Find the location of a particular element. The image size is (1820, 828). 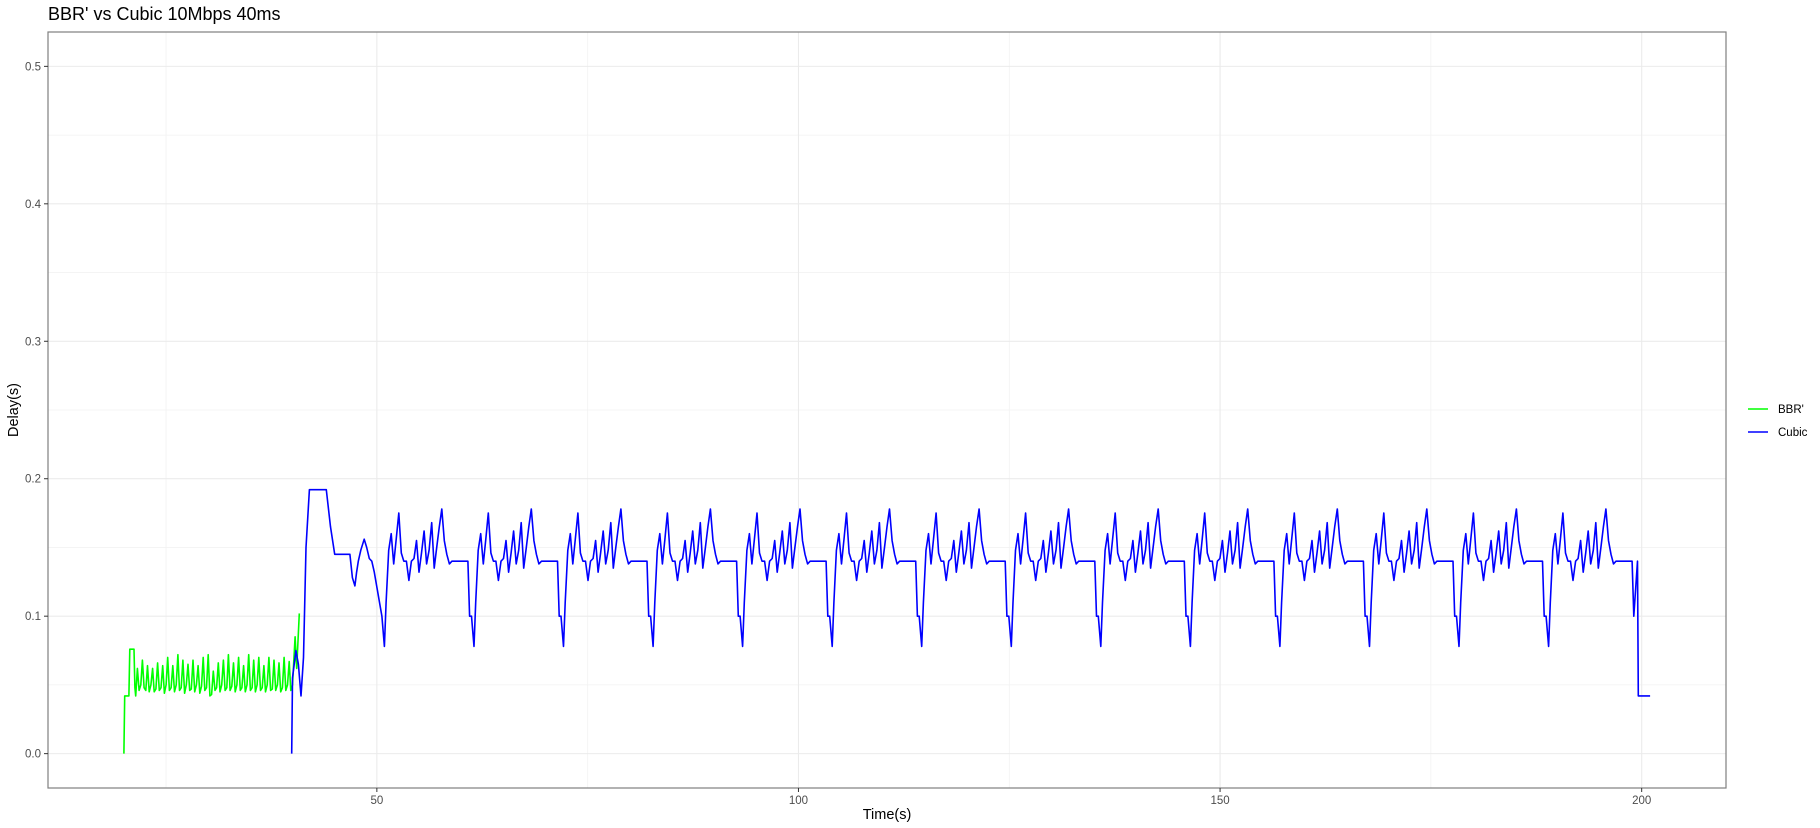

chart-title: BBR' vs Cubic 10Mbps 40ms is located at coordinates (164, 14).